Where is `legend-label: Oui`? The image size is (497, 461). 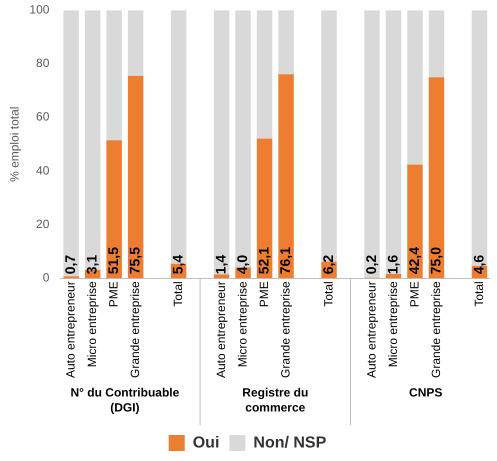
legend-label: Oui is located at coordinates (206, 443).